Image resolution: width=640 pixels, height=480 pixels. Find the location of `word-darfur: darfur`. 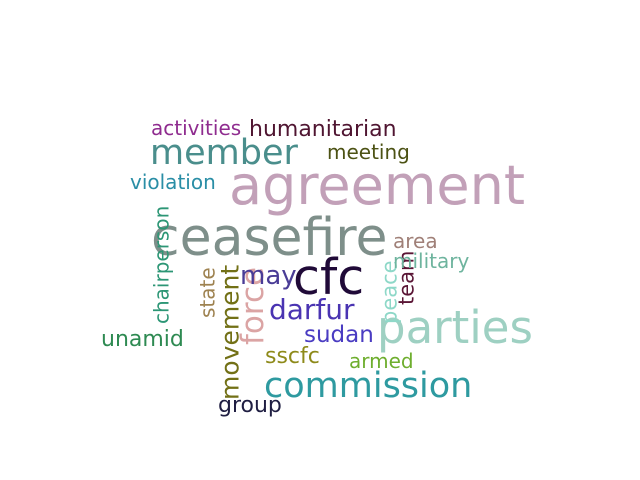

word-darfur: darfur is located at coordinates (312, 309).